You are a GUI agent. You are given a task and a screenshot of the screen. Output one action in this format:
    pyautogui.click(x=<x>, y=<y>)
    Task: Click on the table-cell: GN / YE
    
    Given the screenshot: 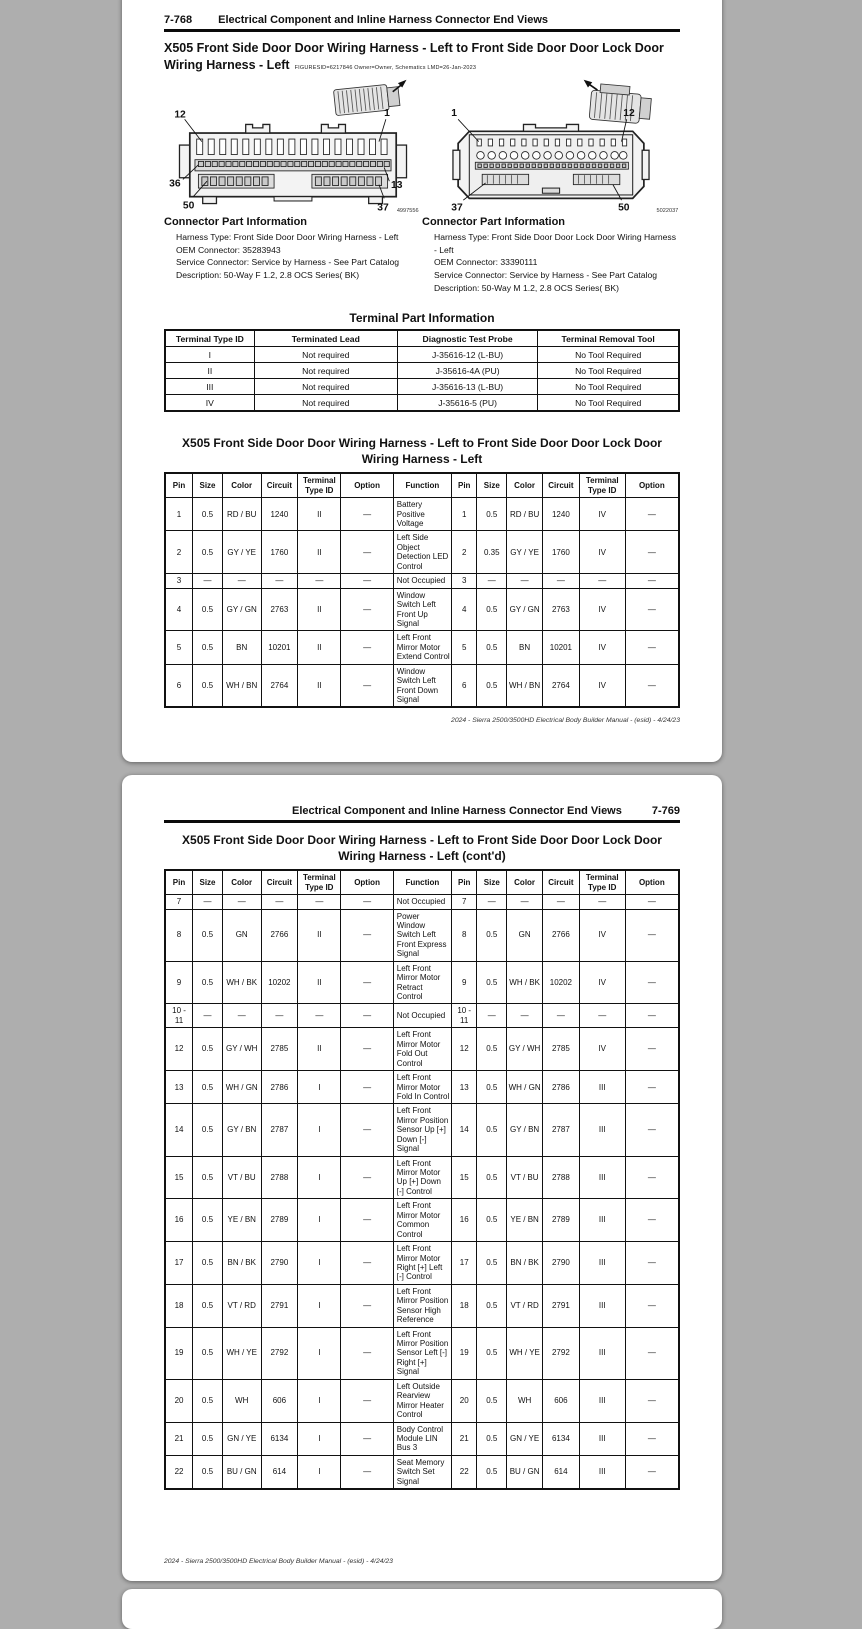 What is the action you would take?
    pyautogui.click(x=241, y=1438)
    